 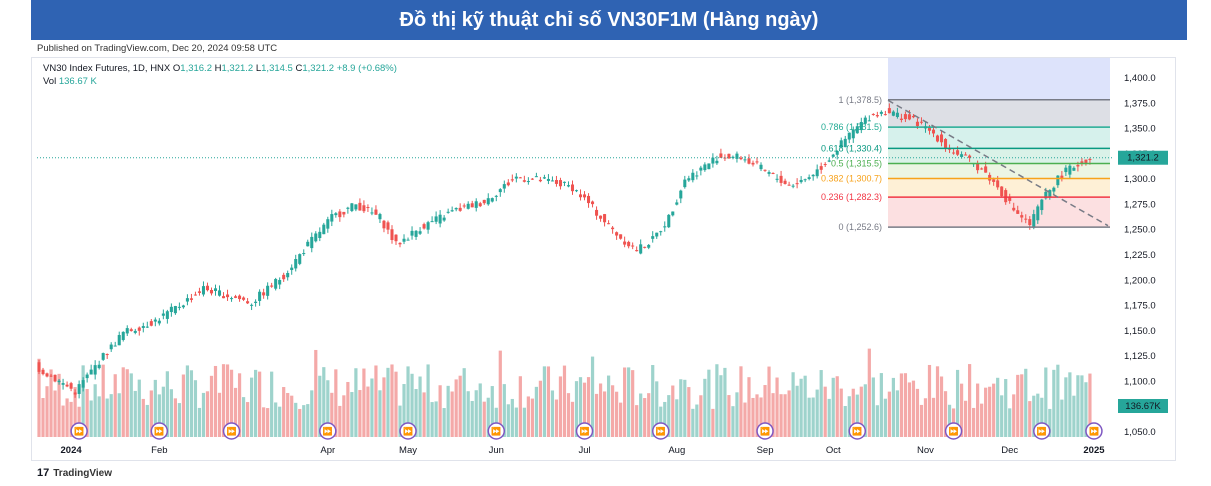 What do you see at coordinates (72, 450) in the screenshot?
I see `time-tick-label: 2024` at bounding box center [72, 450].